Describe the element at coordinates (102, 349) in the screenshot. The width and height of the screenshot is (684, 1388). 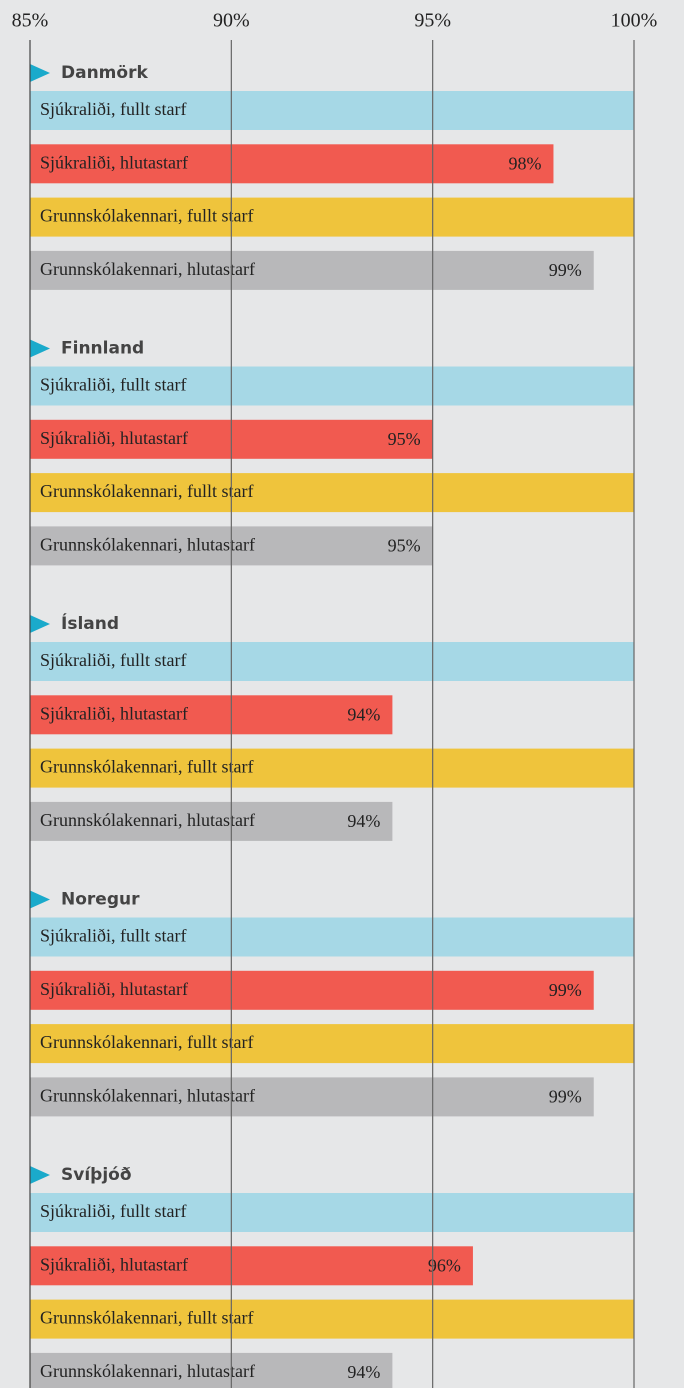
I see `group-label: Finnland` at that location.